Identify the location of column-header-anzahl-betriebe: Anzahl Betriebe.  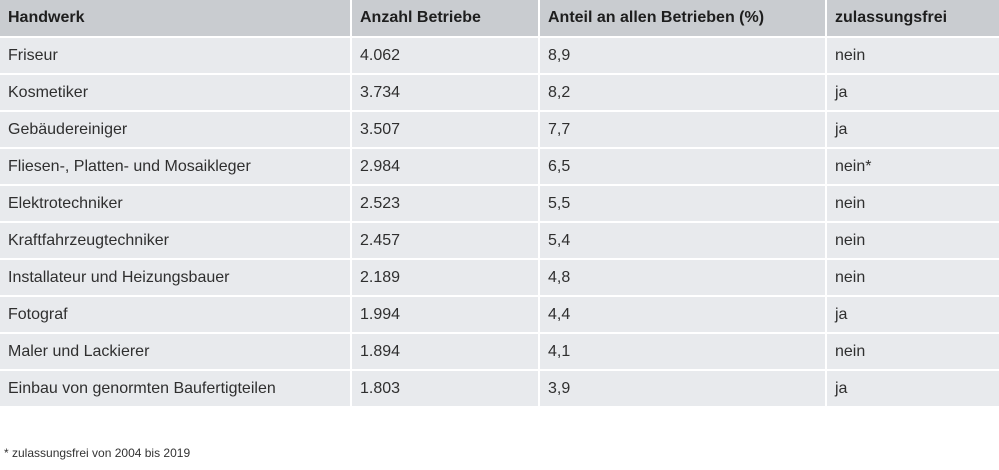
(445, 19).